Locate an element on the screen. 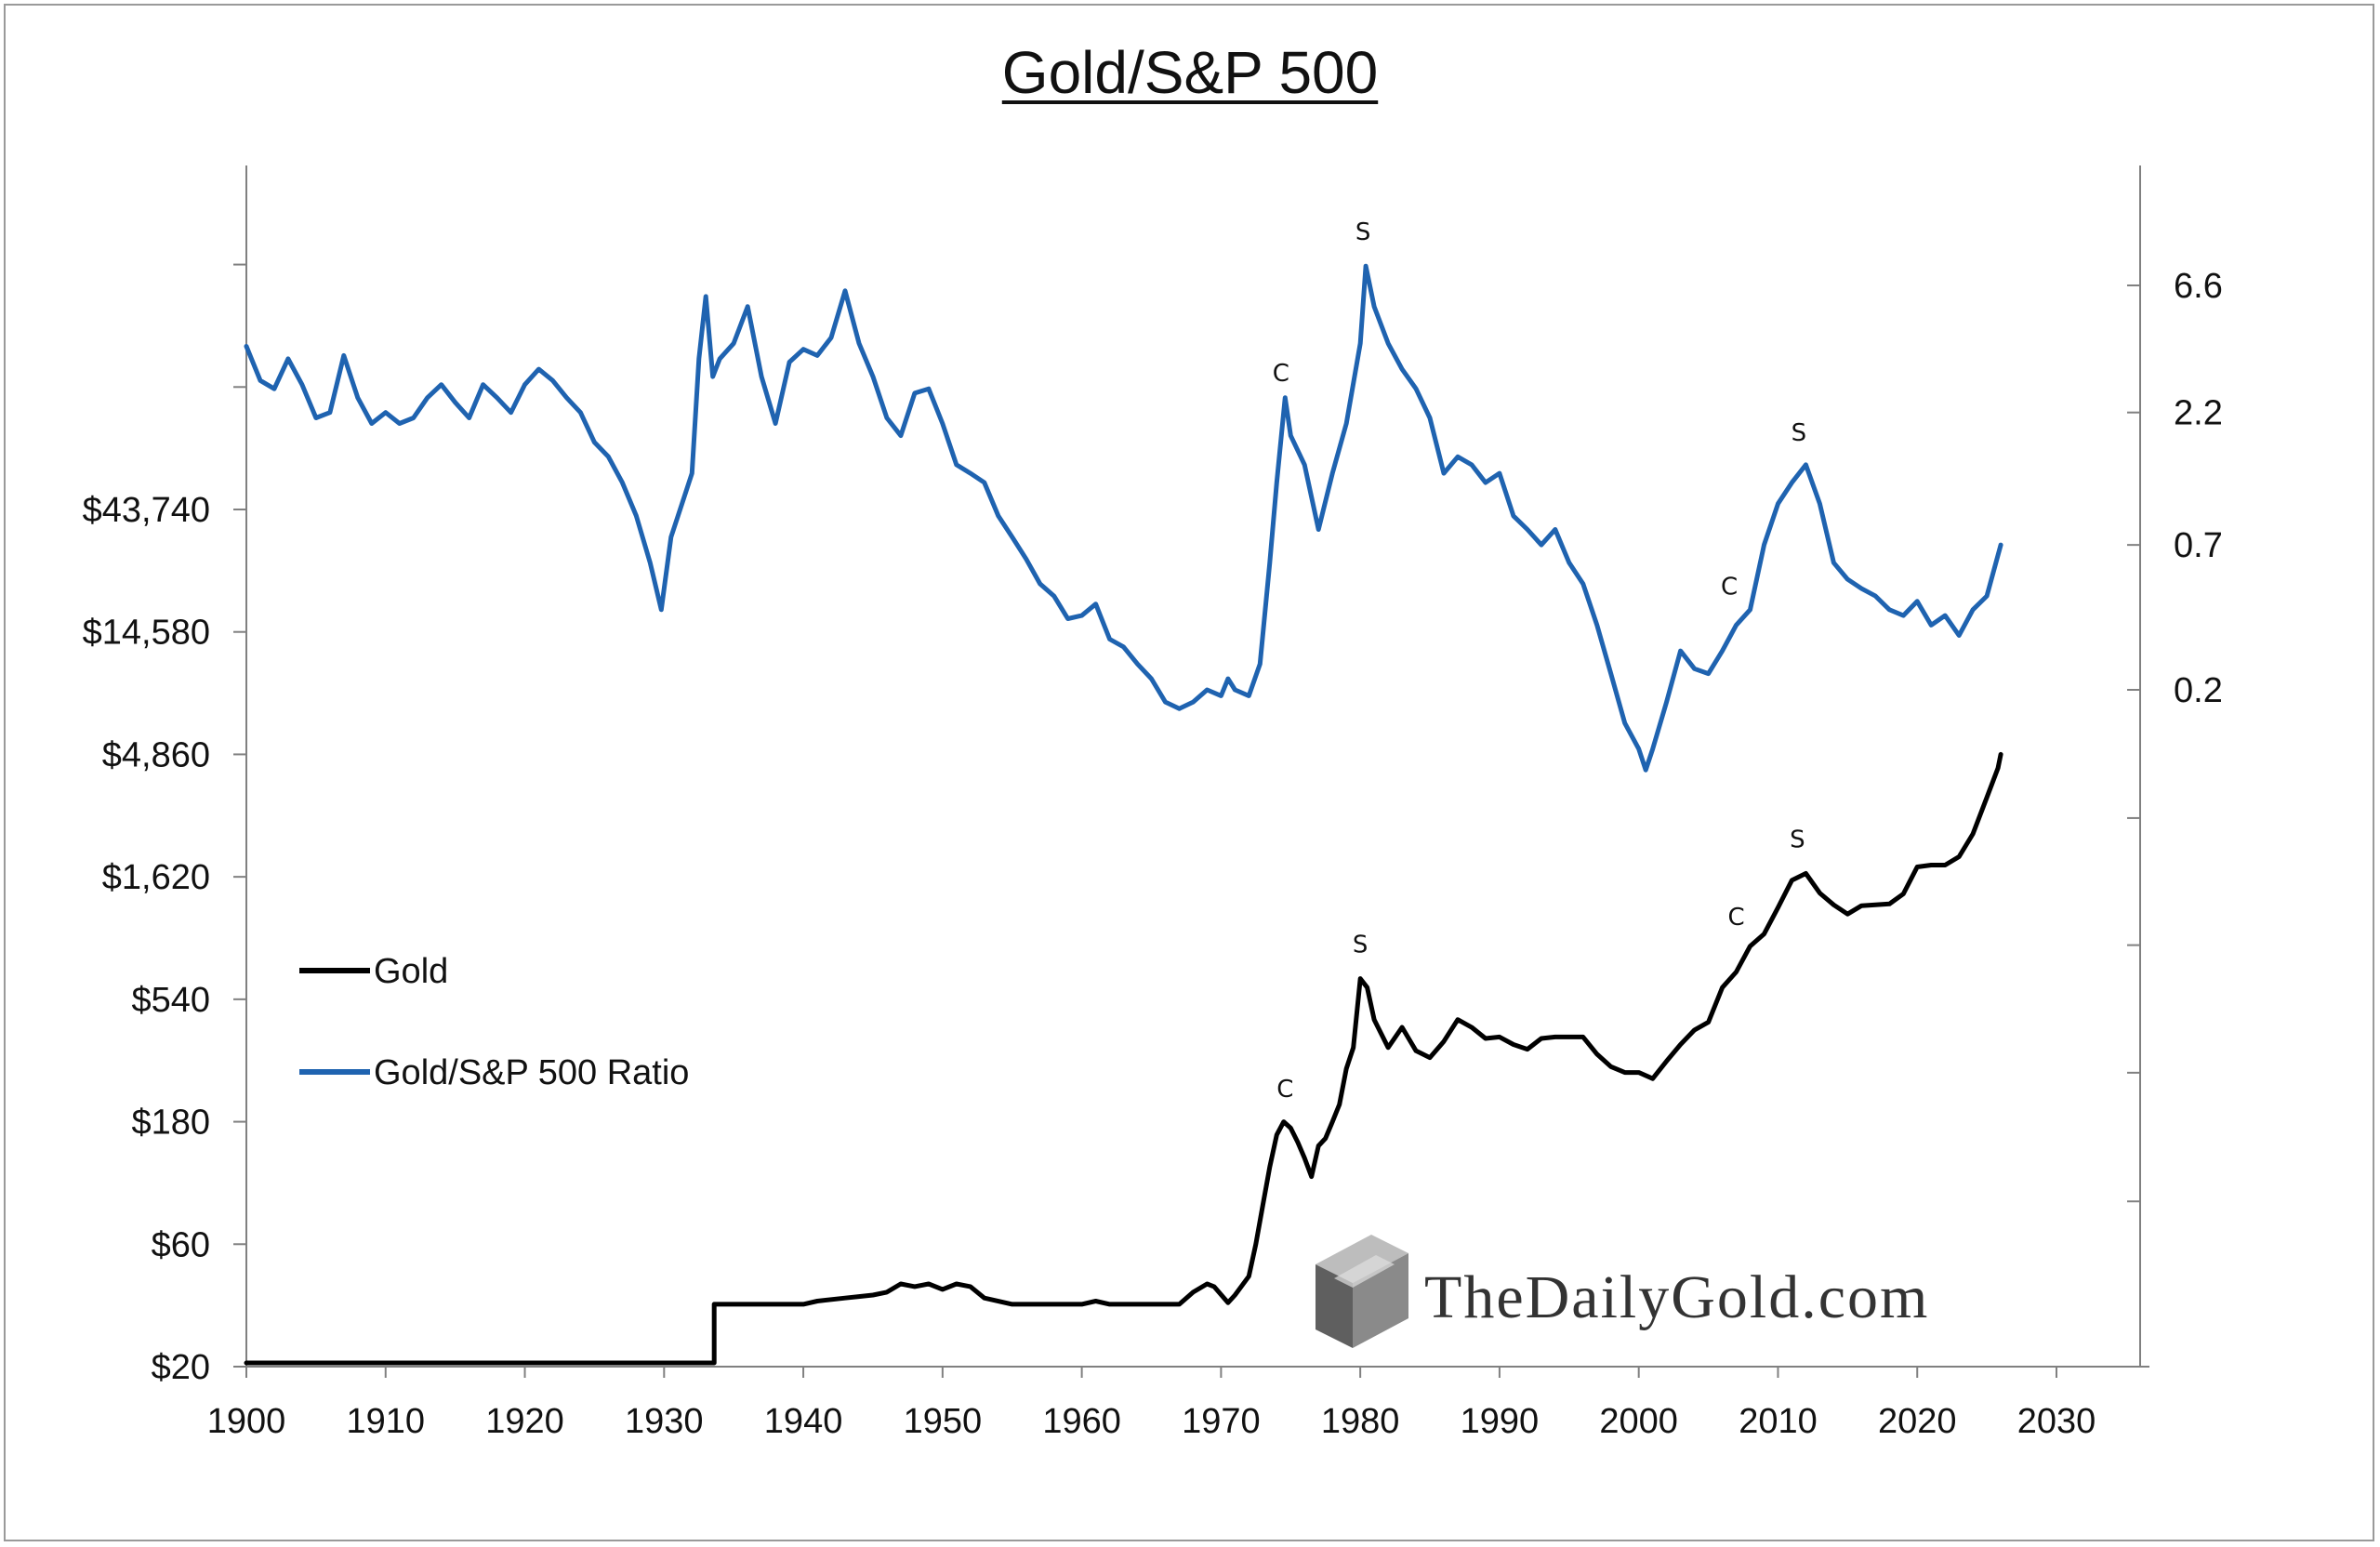  left-axis-tick-label: $43,740 is located at coordinates (146, 510).